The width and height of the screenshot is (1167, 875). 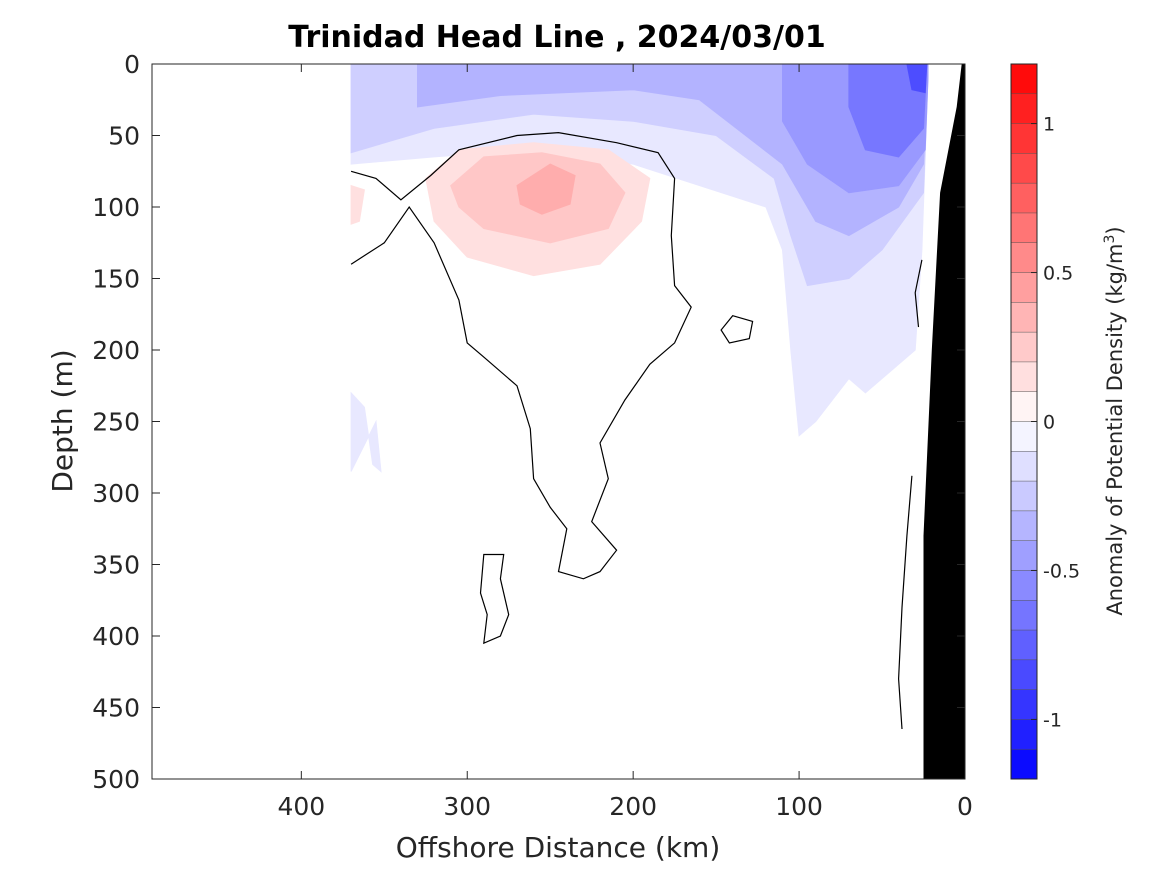 I want to click on y-tick-label: 450, so click(x=116, y=708).